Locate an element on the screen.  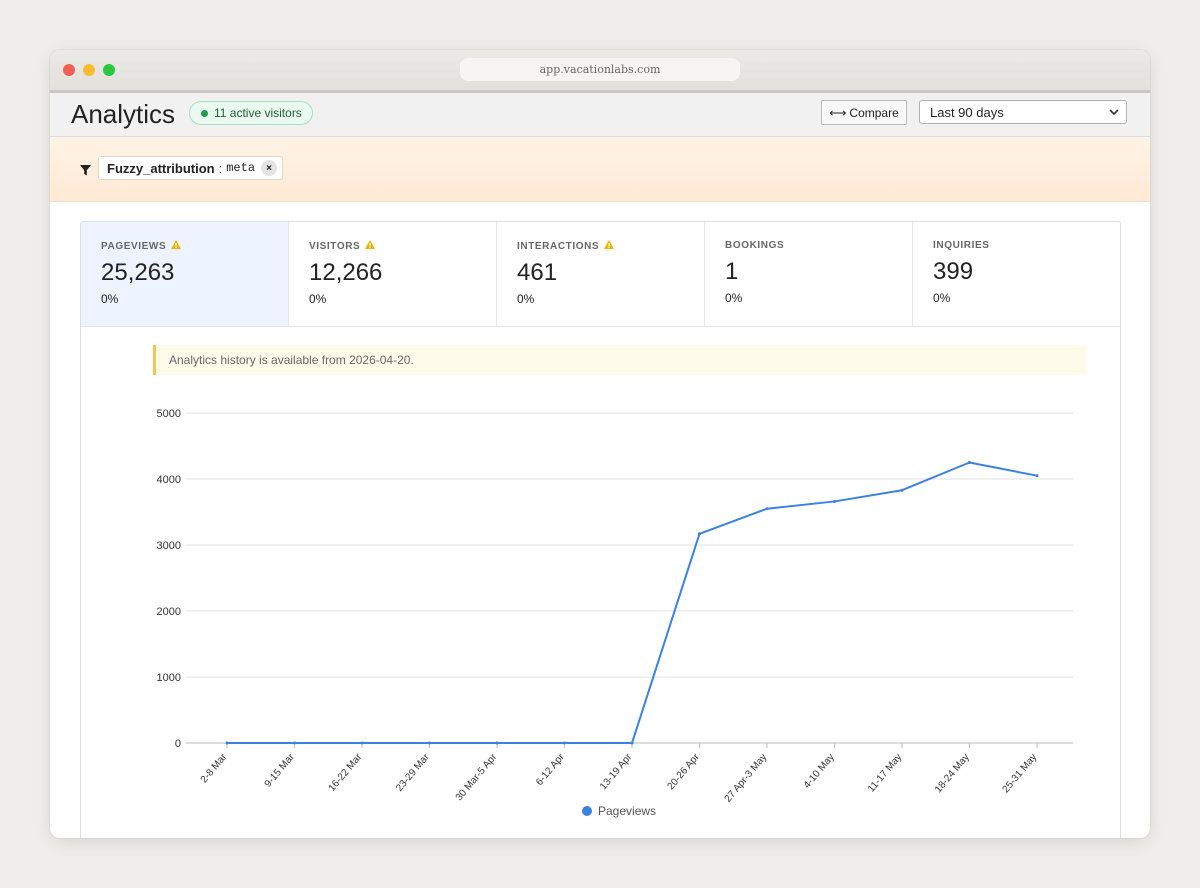
kpi-value: 461 is located at coordinates (537, 272).